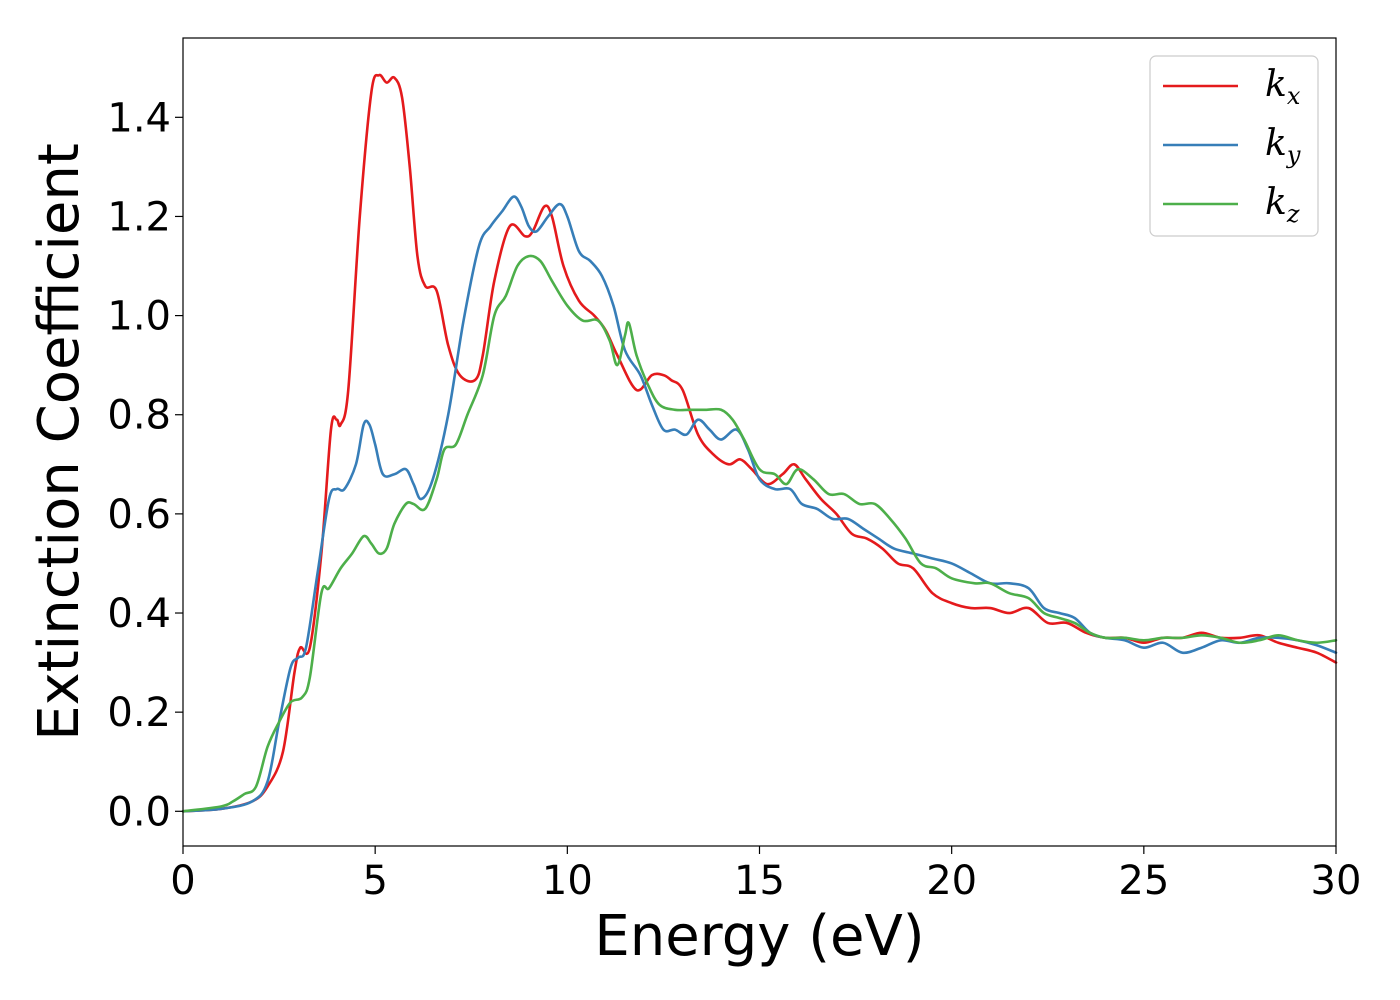 The height and width of the screenshot is (1000, 1400). I want to click on x-axis-ticks: 0 5 10 15 20 25 30, so click(765, 875).